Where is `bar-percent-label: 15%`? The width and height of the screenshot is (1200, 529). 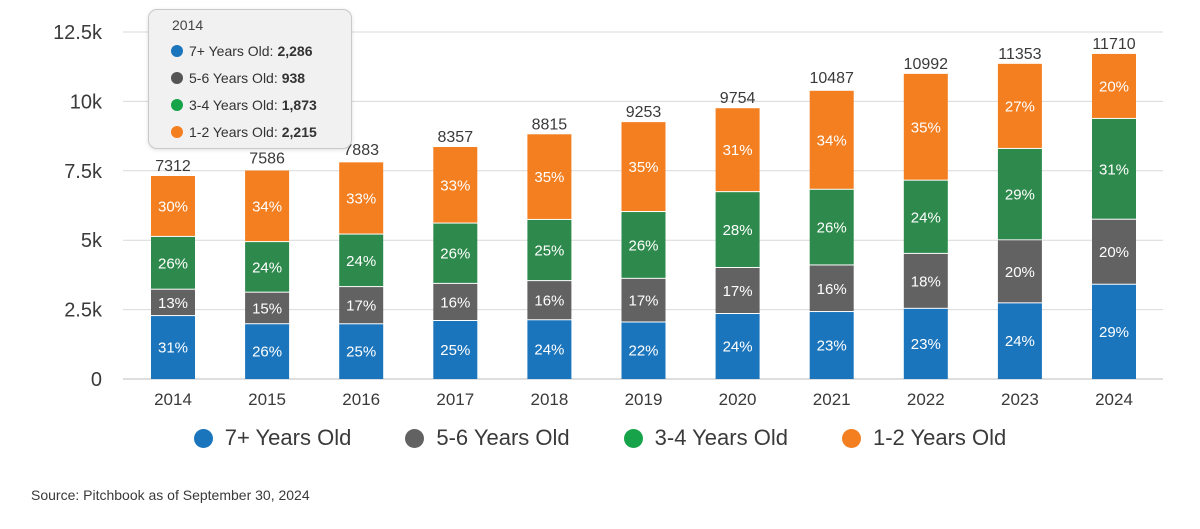 bar-percent-label: 15% is located at coordinates (267, 308).